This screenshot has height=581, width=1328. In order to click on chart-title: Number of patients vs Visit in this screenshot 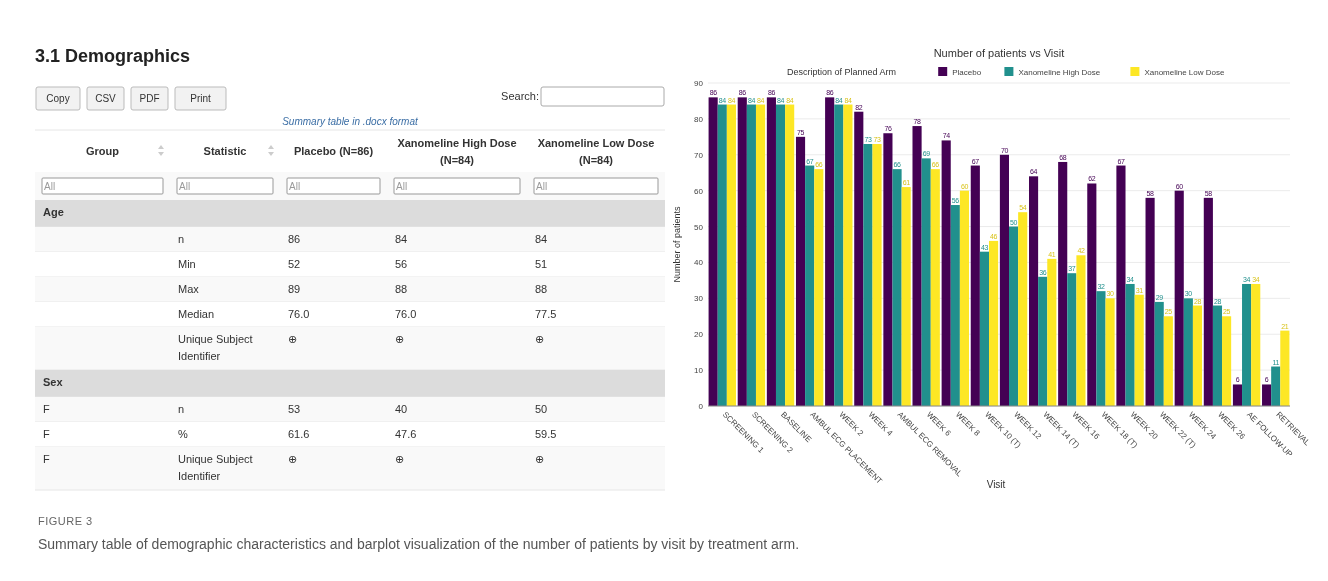, I will do `click(999, 53)`.